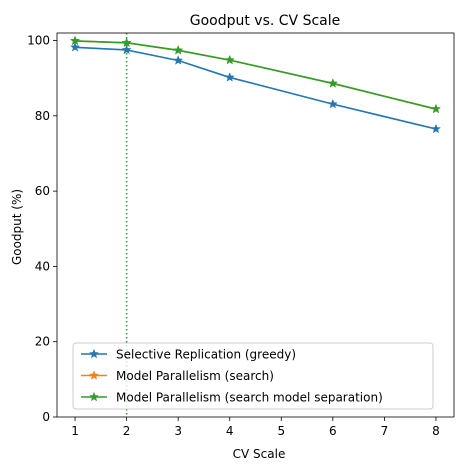  What do you see at coordinates (17, 227) in the screenshot?
I see `y-axis-label: Goodput (%)` at bounding box center [17, 227].